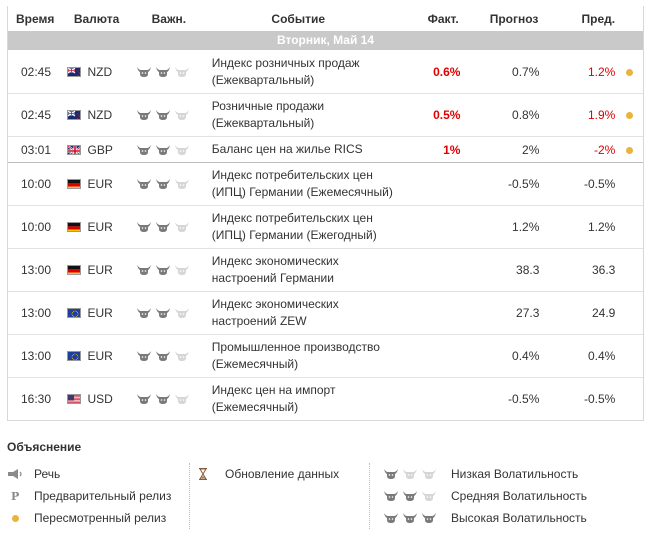  I want to click on row-event-link: Баланс цен на жилье RICS, so click(287, 149).